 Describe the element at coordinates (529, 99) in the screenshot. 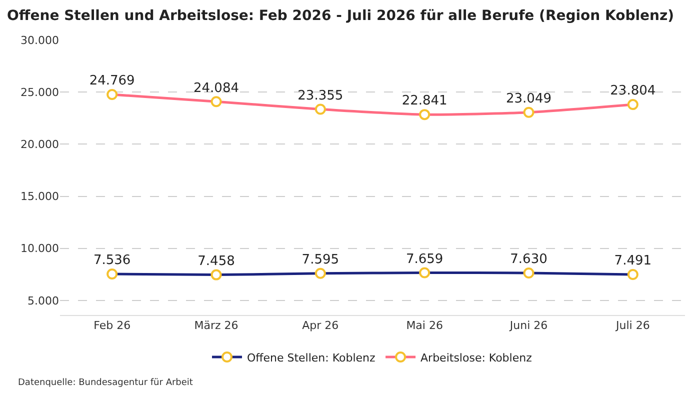

I see `data-label: 23.049` at that location.